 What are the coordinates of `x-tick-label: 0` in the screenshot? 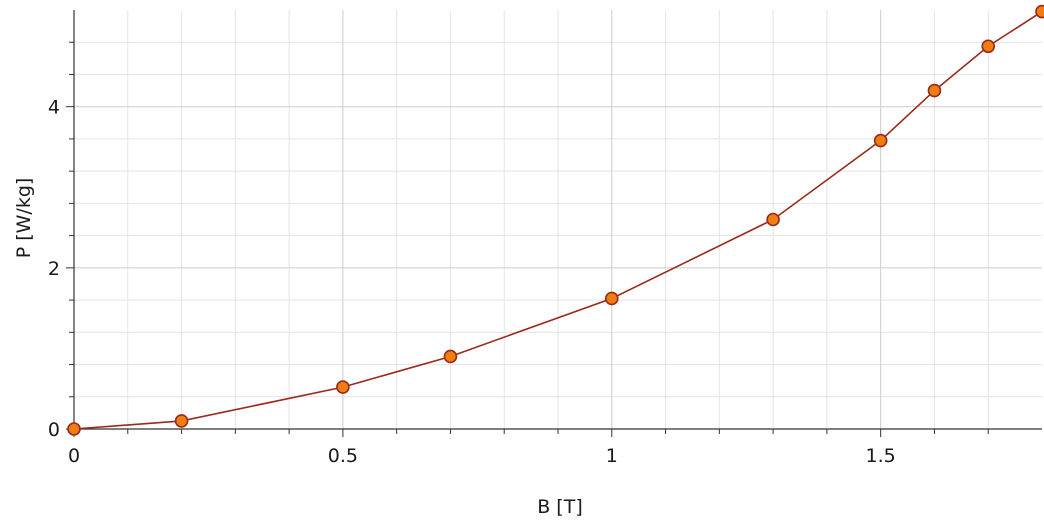 It's located at (74, 456).